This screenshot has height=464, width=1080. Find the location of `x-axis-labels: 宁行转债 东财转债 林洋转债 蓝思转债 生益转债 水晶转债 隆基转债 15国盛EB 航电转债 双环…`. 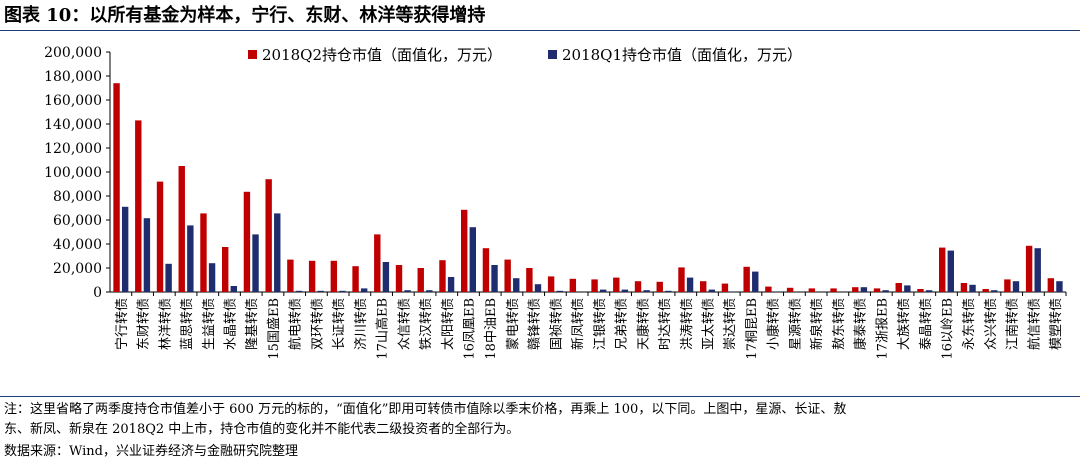

x-axis-labels: 宁行转债 东财转债 林洋转债 蓝思转债 生益转债 水晶转债 隆基转债 15国盛EB 航电转债 双环… is located at coordinates (589, 329).